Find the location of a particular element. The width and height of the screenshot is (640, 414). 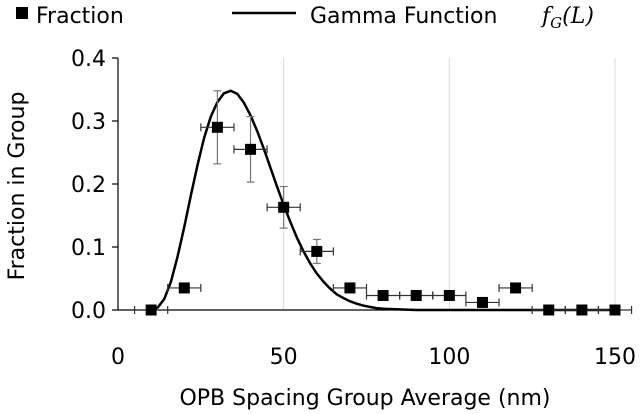

legend-fraction-marker is located at coordinates (22, 13).